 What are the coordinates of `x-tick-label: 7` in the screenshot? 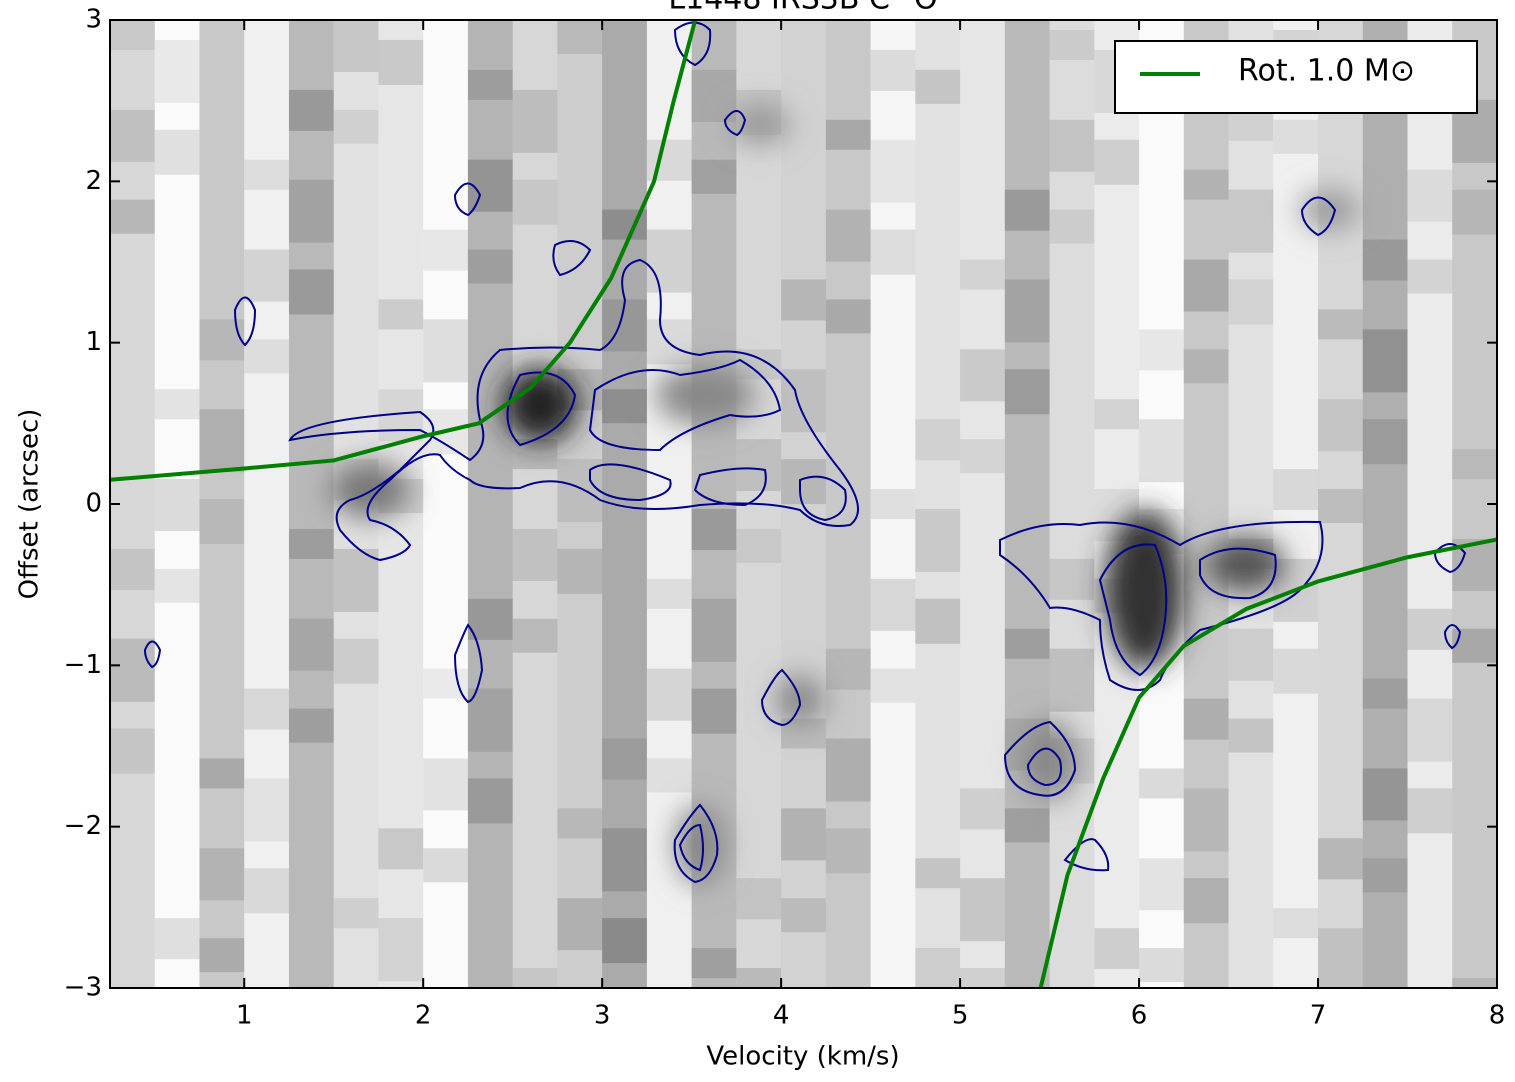 It's located at (1318, 1016).